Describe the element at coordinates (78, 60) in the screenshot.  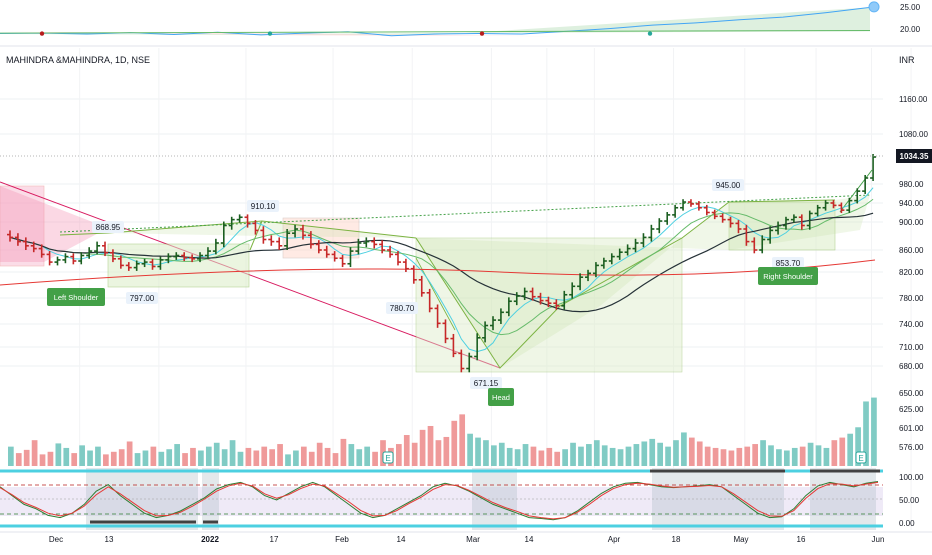
I see `chart-title: MAHINDRA &MAHINDRA, 1D, NSE` at that location.